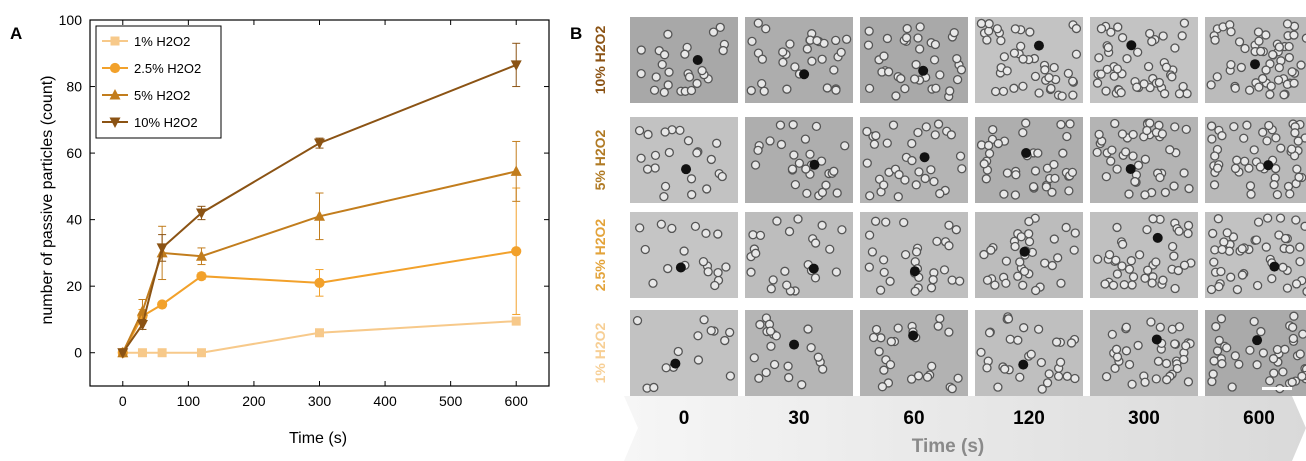 The height and width of the screenshot is (461, 1306). What do you see at coordinates (1029, 418) in the screenshot?
I see `time-label: 120` at bounding box center [1029, 418].